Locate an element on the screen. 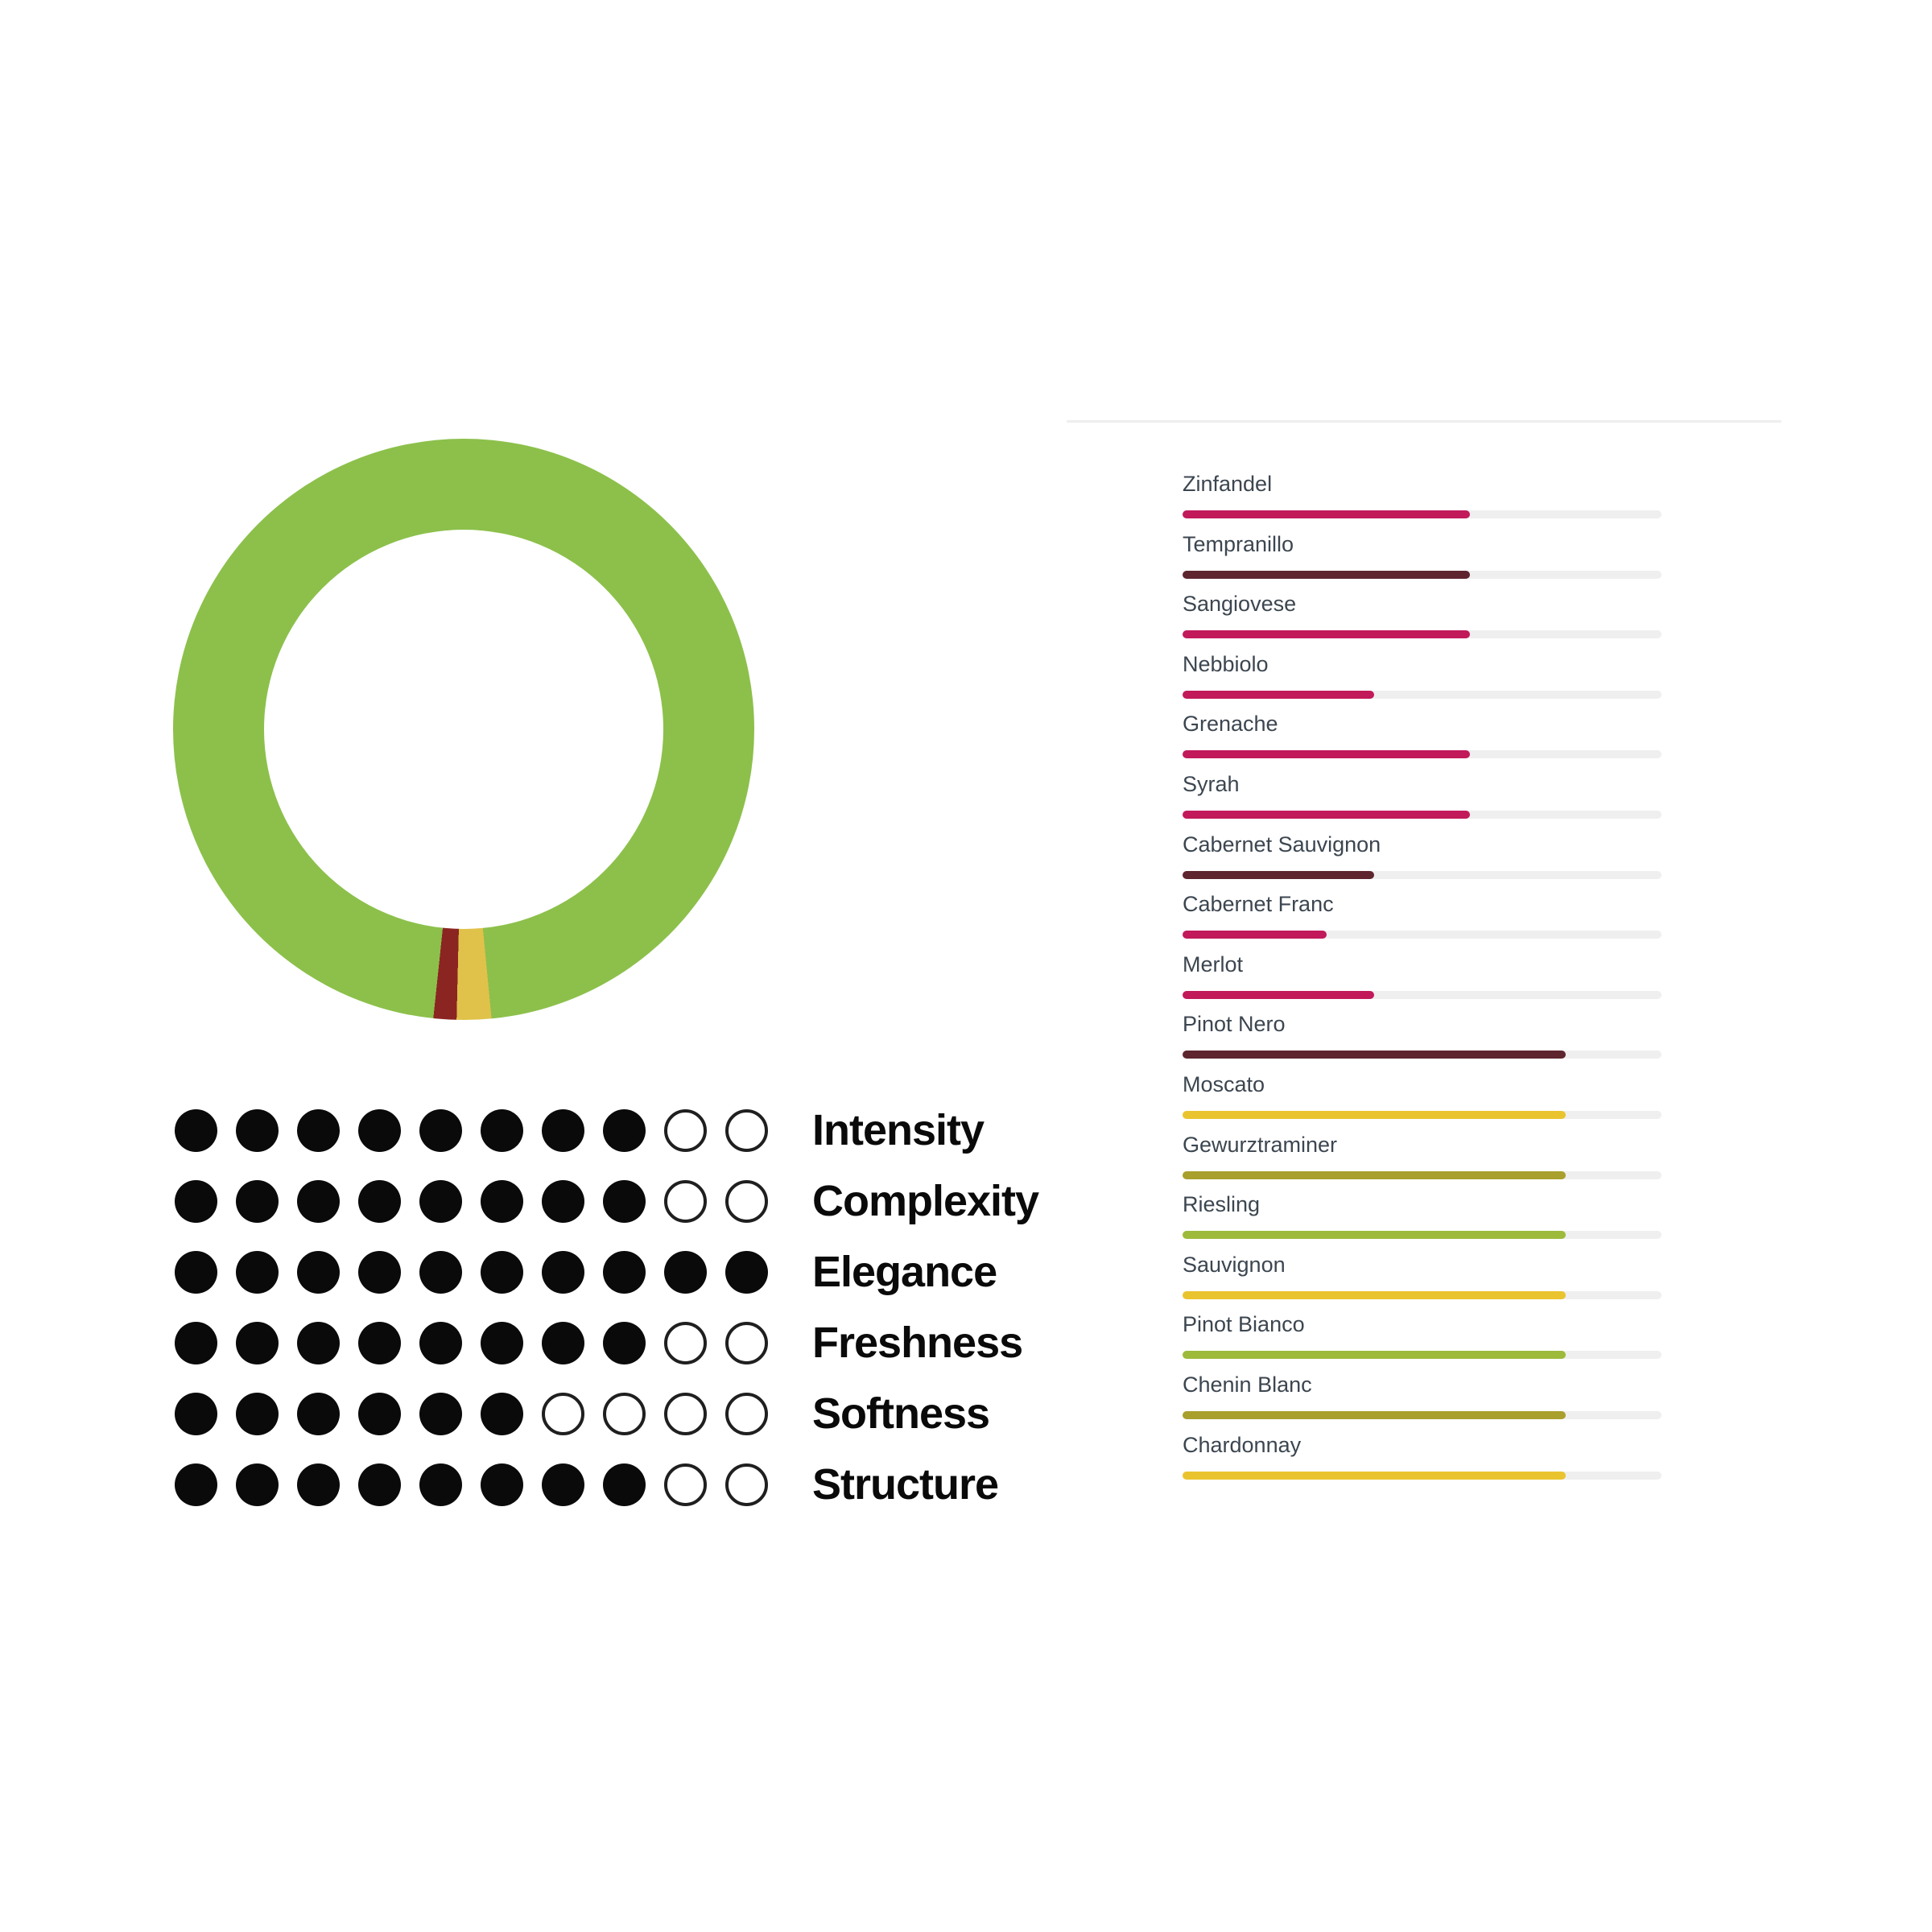 Image resolution: width=1932 pixels, height=1932 pixels. wine-row: Zinfandel is located at coordinates (1422, 501).